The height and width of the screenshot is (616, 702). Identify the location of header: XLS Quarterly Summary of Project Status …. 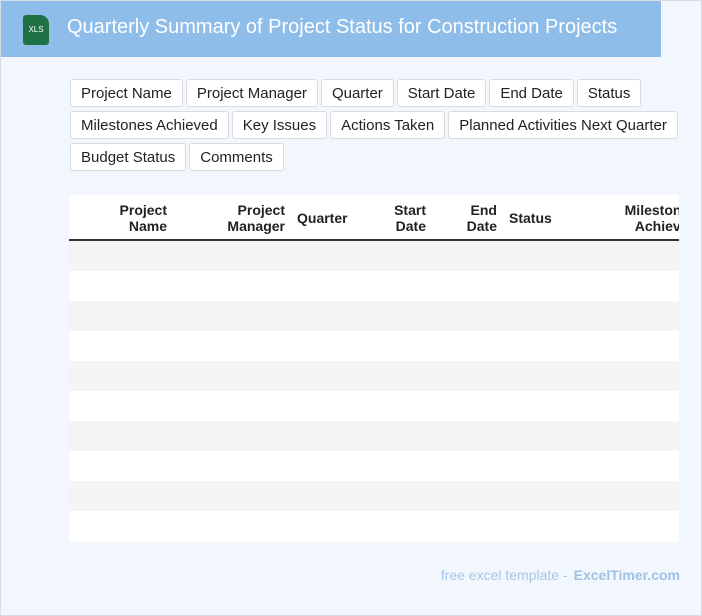
(331, 29).